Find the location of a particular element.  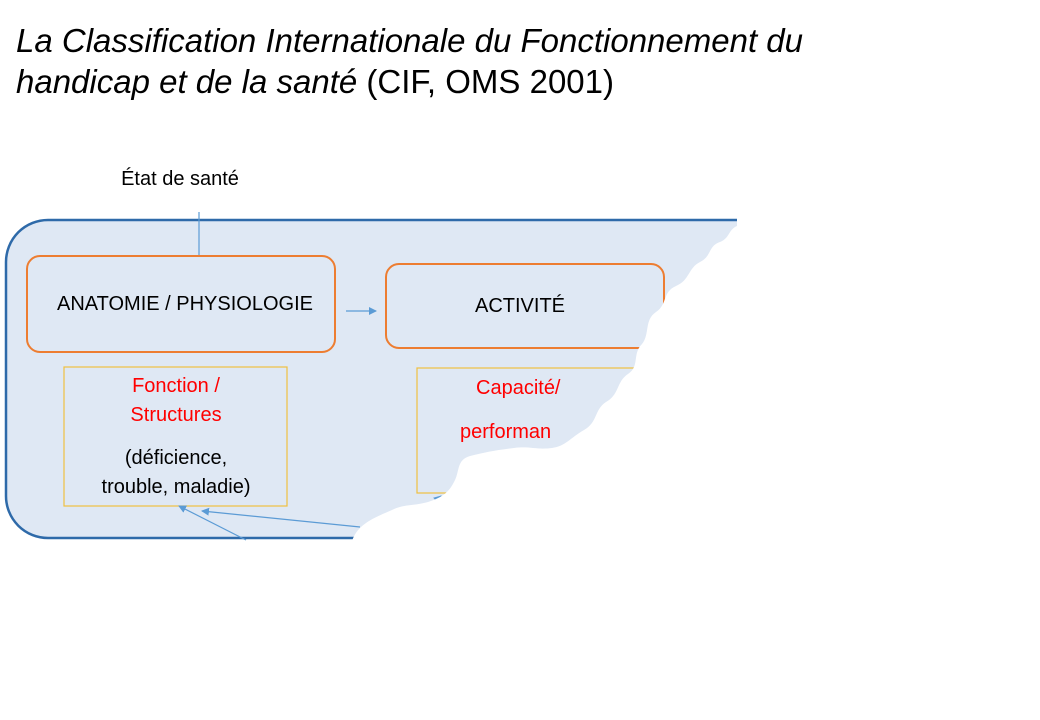

function-label-line2: Structures is located at coordinates (175, 415).